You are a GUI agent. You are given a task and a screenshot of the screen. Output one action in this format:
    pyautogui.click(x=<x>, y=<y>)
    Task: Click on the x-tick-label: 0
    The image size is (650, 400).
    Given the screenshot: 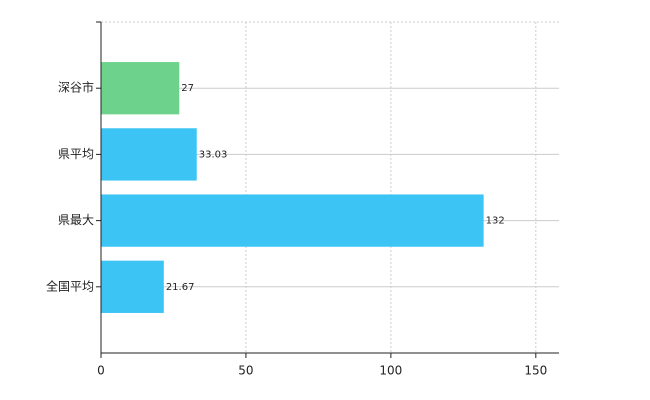 What is the action you would take?
    pyautogui.click(x=101, y=371)
    